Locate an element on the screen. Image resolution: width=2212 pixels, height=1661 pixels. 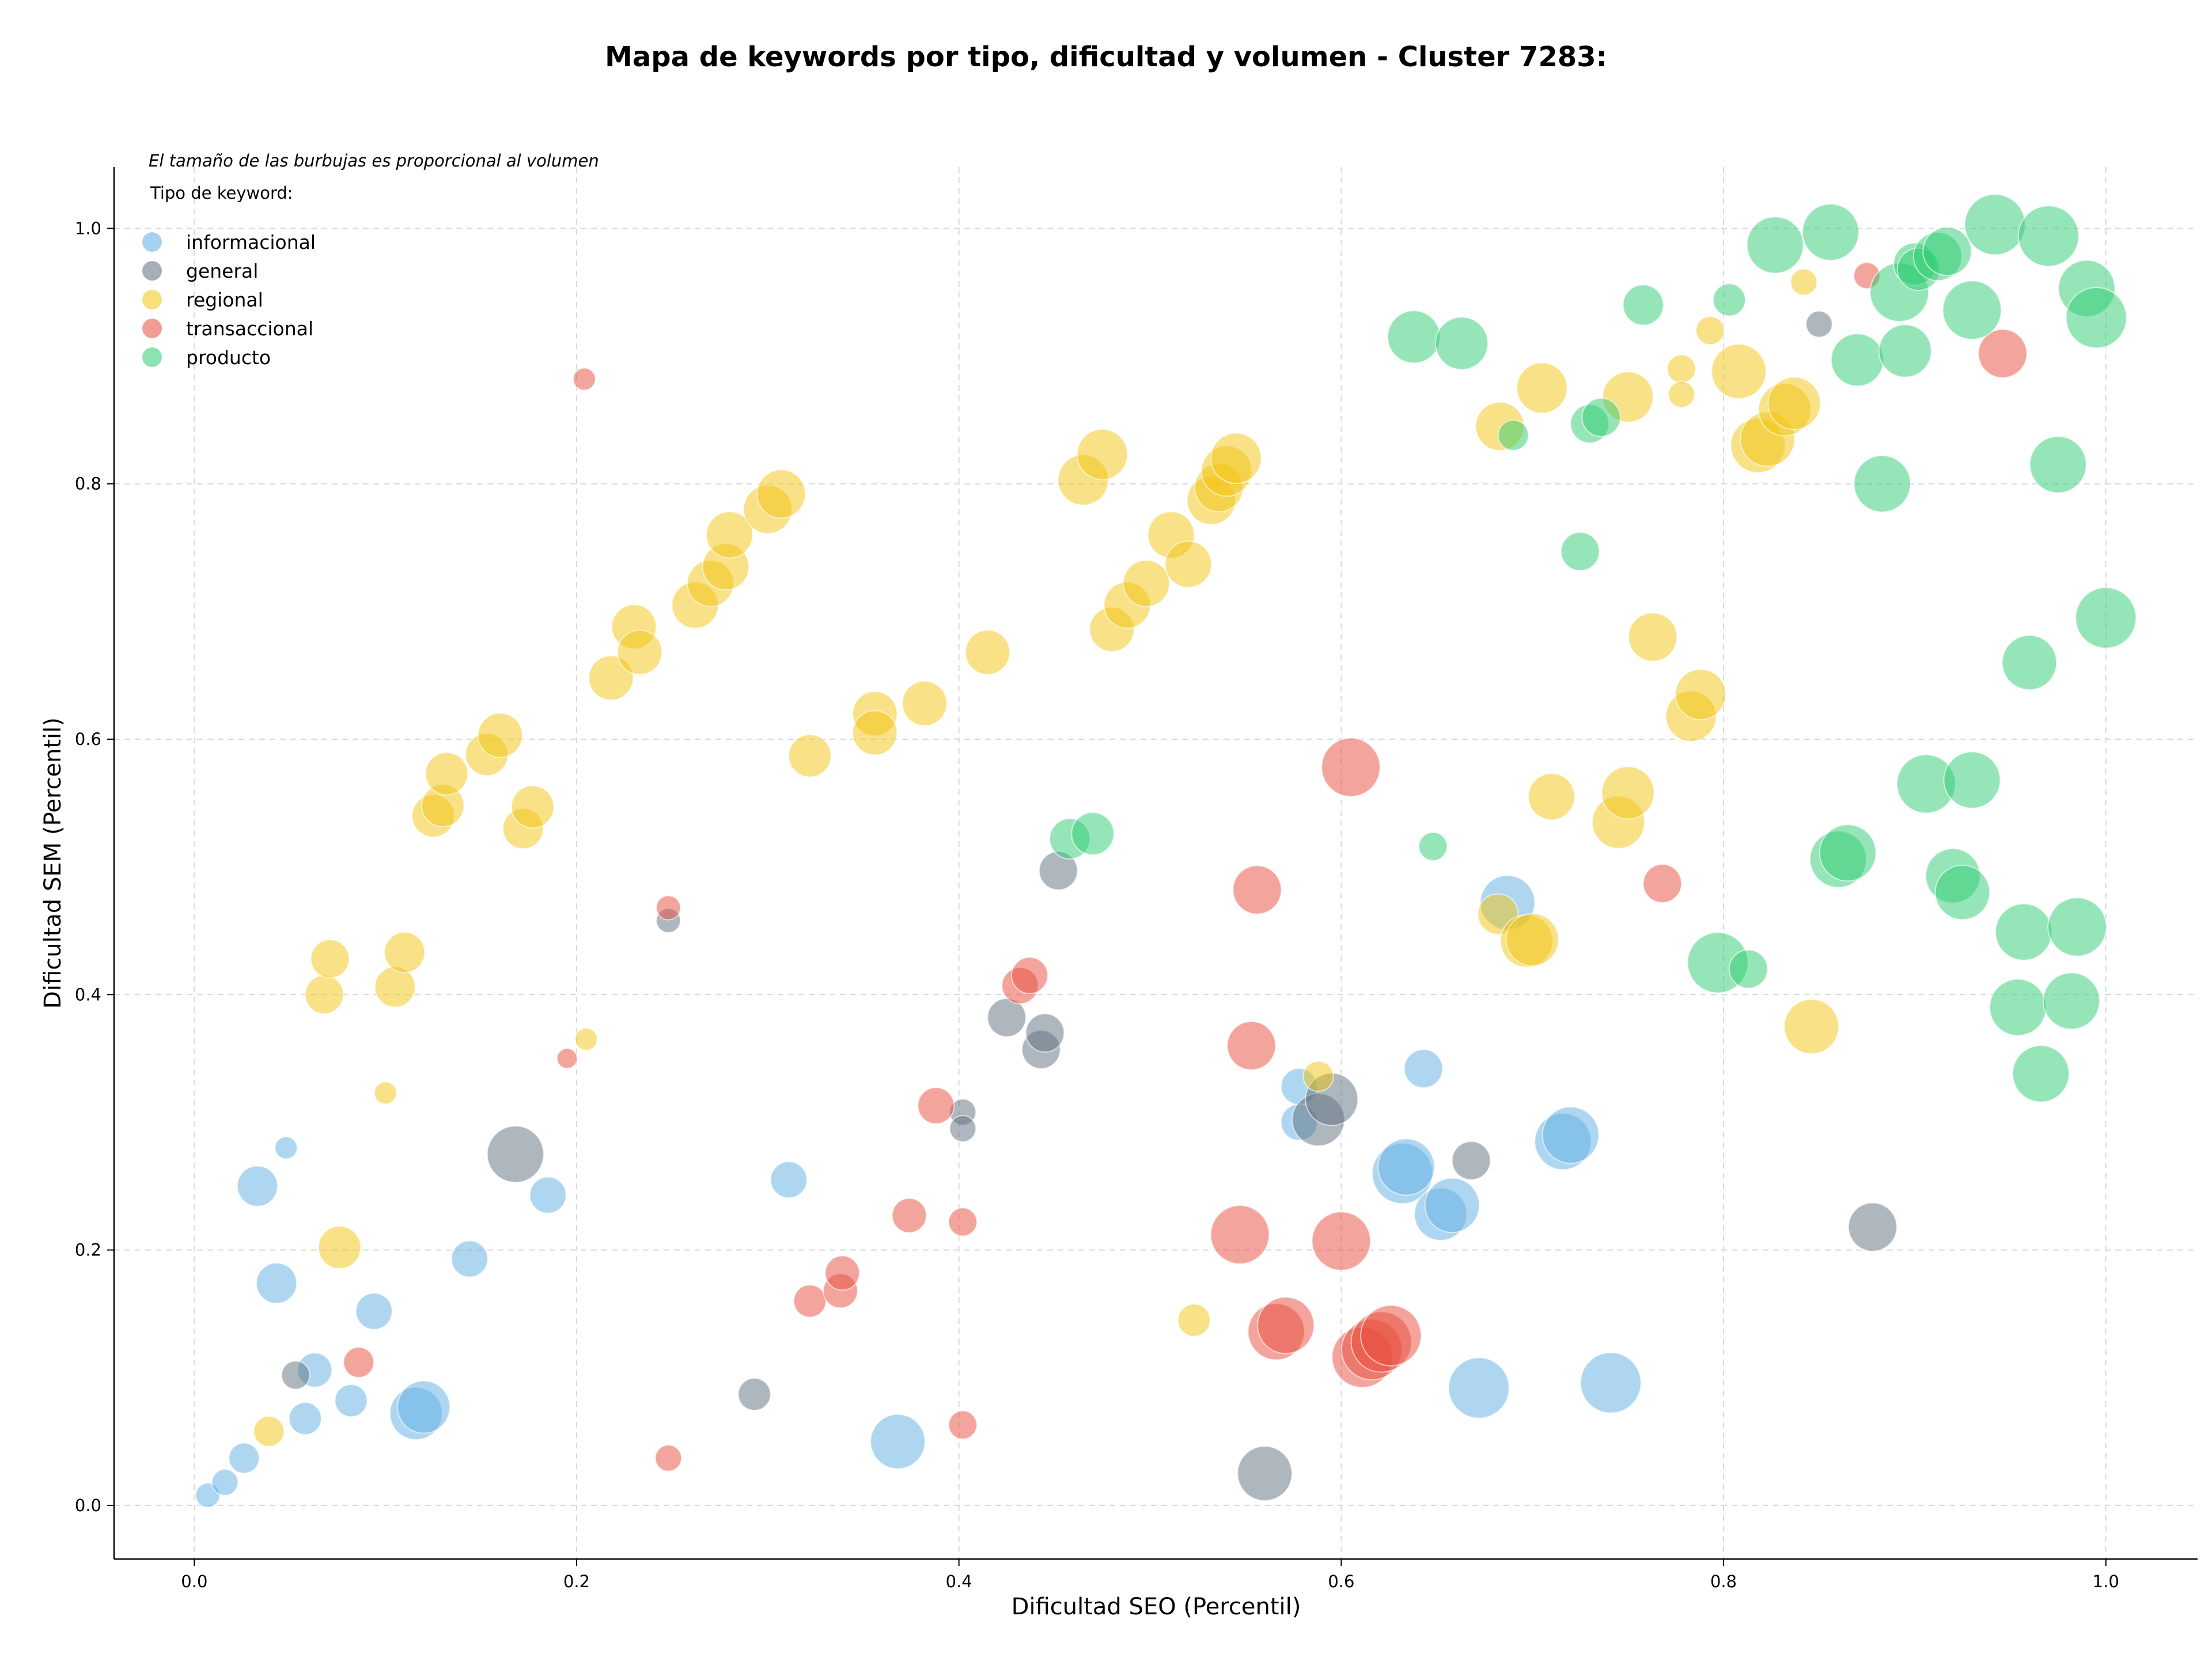
legend-marker-producto is located at coordinates (152, 357).